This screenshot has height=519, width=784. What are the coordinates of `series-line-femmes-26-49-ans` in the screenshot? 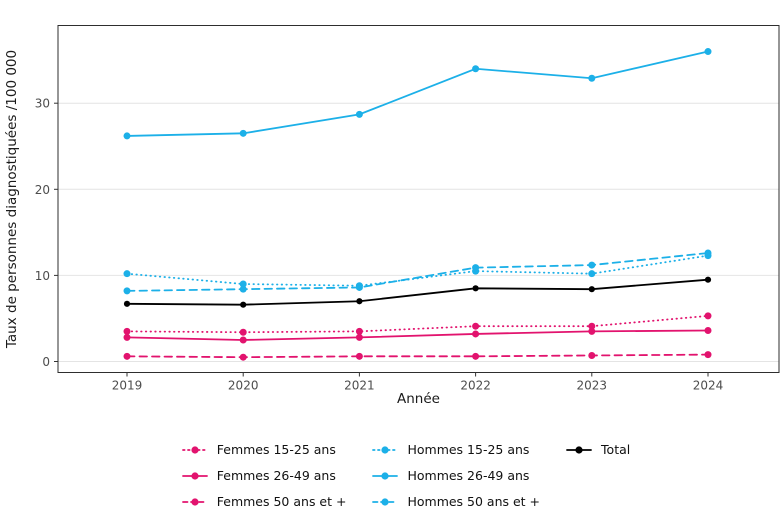 It's located at (417, 335).